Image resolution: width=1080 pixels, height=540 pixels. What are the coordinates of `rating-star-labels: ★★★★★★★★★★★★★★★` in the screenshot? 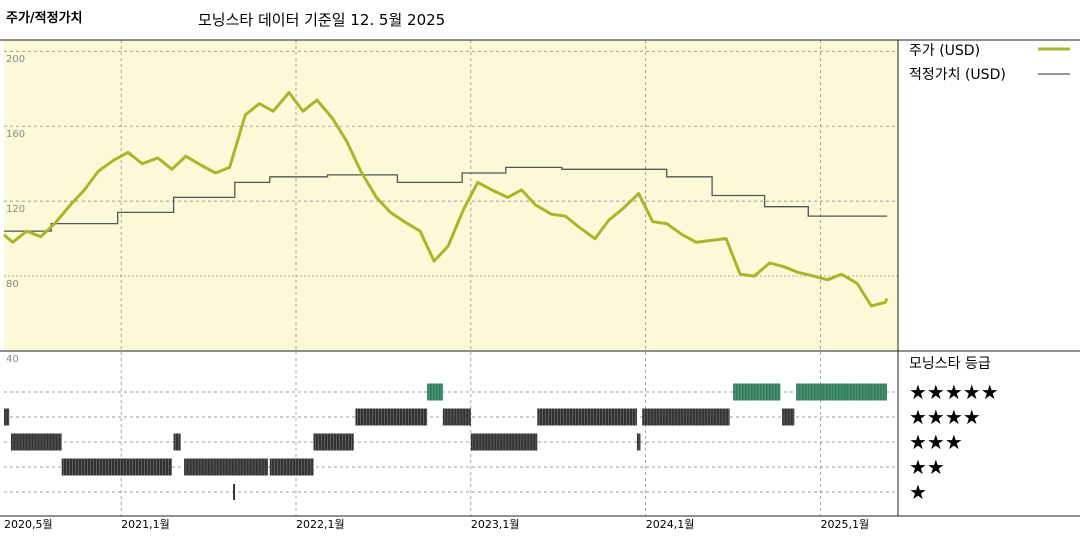 It's located at (954, 442).